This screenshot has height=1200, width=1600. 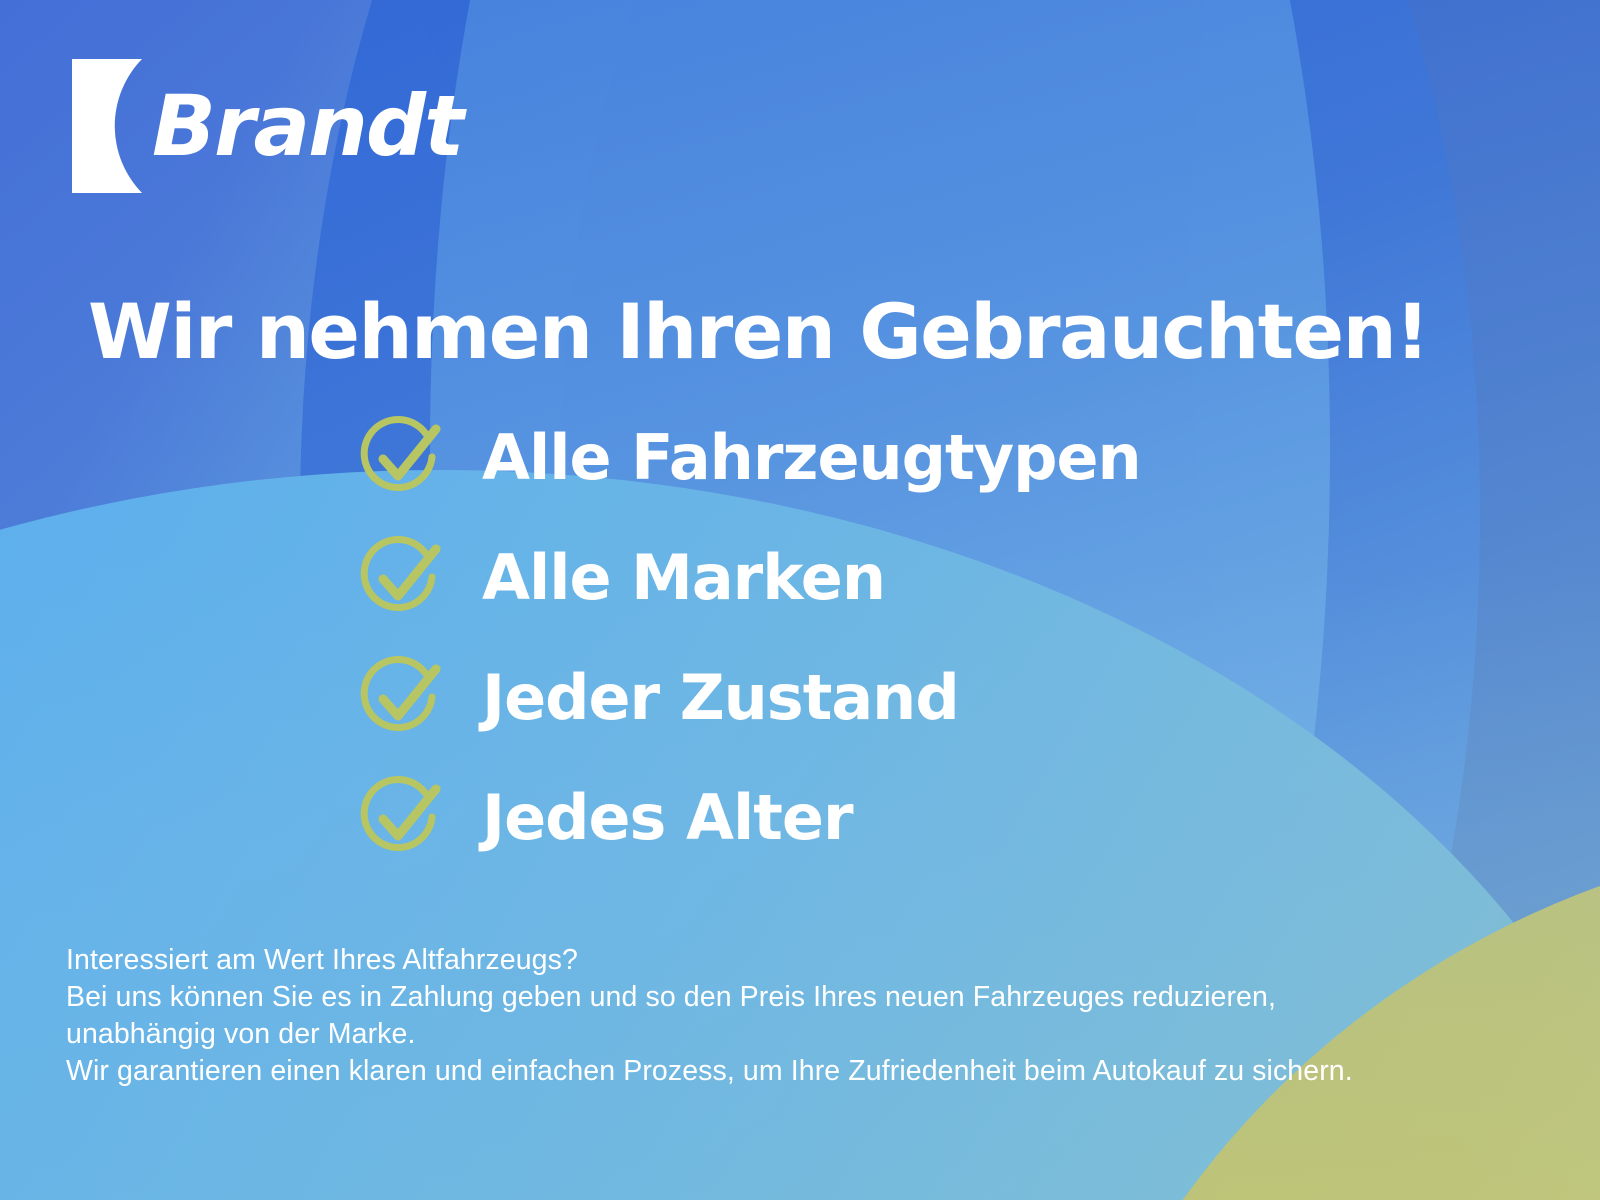 I want to click on brandt-logo-mark-icon, so click(x=107, y=126).